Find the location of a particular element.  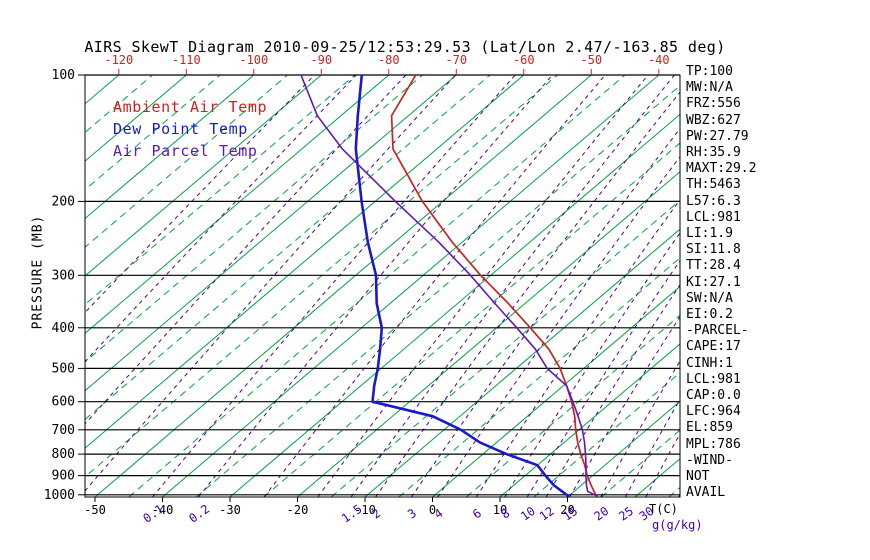

pressure-tick-label: 600 is located at coordinates (63, 402).